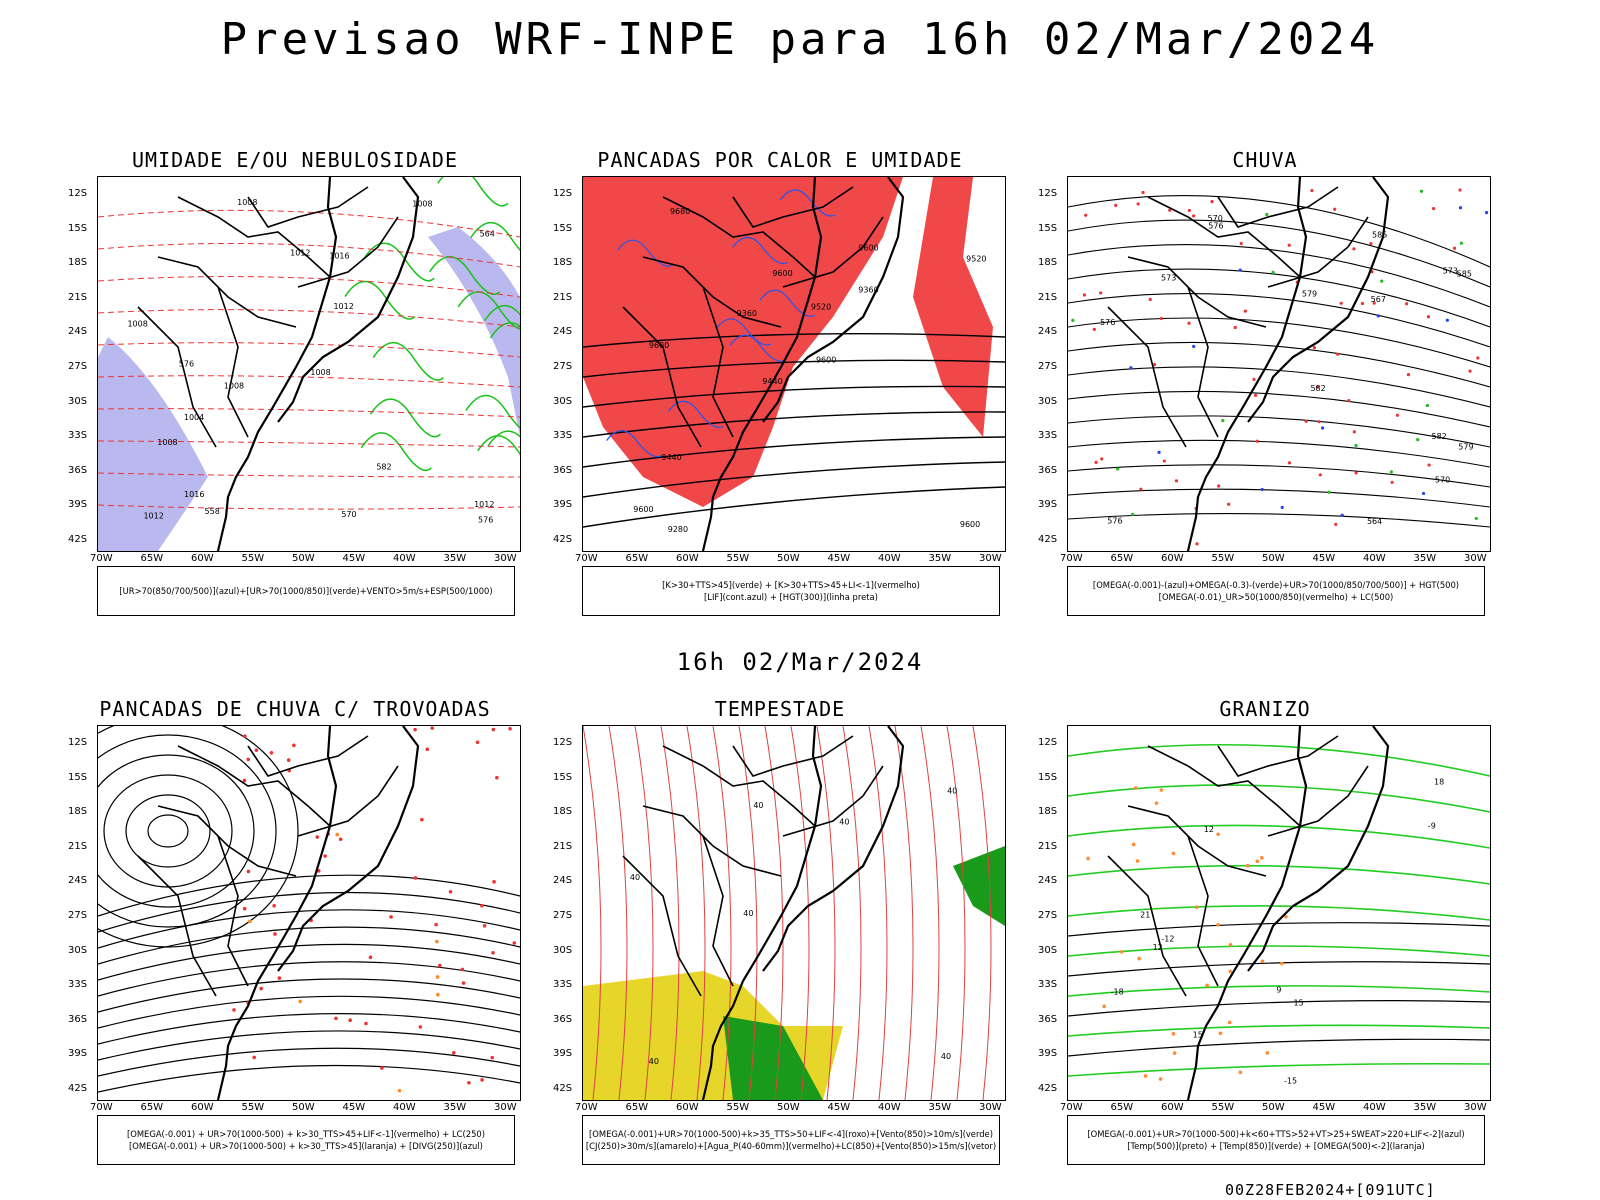  What do you see at coordinates (794, 452) in the screenshot?
I see `hgt-contour-black` at bounding box center [794, 452].